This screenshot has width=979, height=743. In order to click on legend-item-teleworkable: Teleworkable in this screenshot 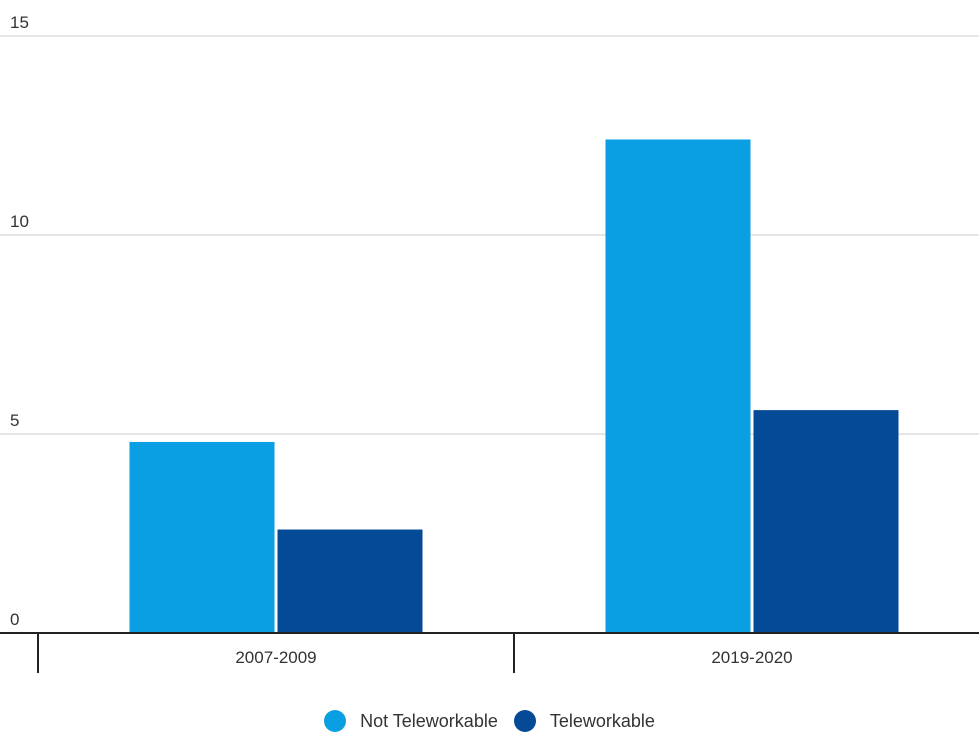, I will do `click(584, 721)`.